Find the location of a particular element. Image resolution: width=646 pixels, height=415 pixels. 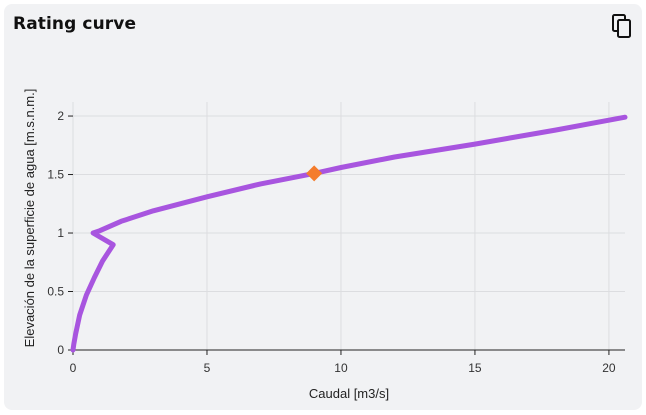

x-axis-ticks: 0 5 10 15 20 is located at coordinates (343, 362).